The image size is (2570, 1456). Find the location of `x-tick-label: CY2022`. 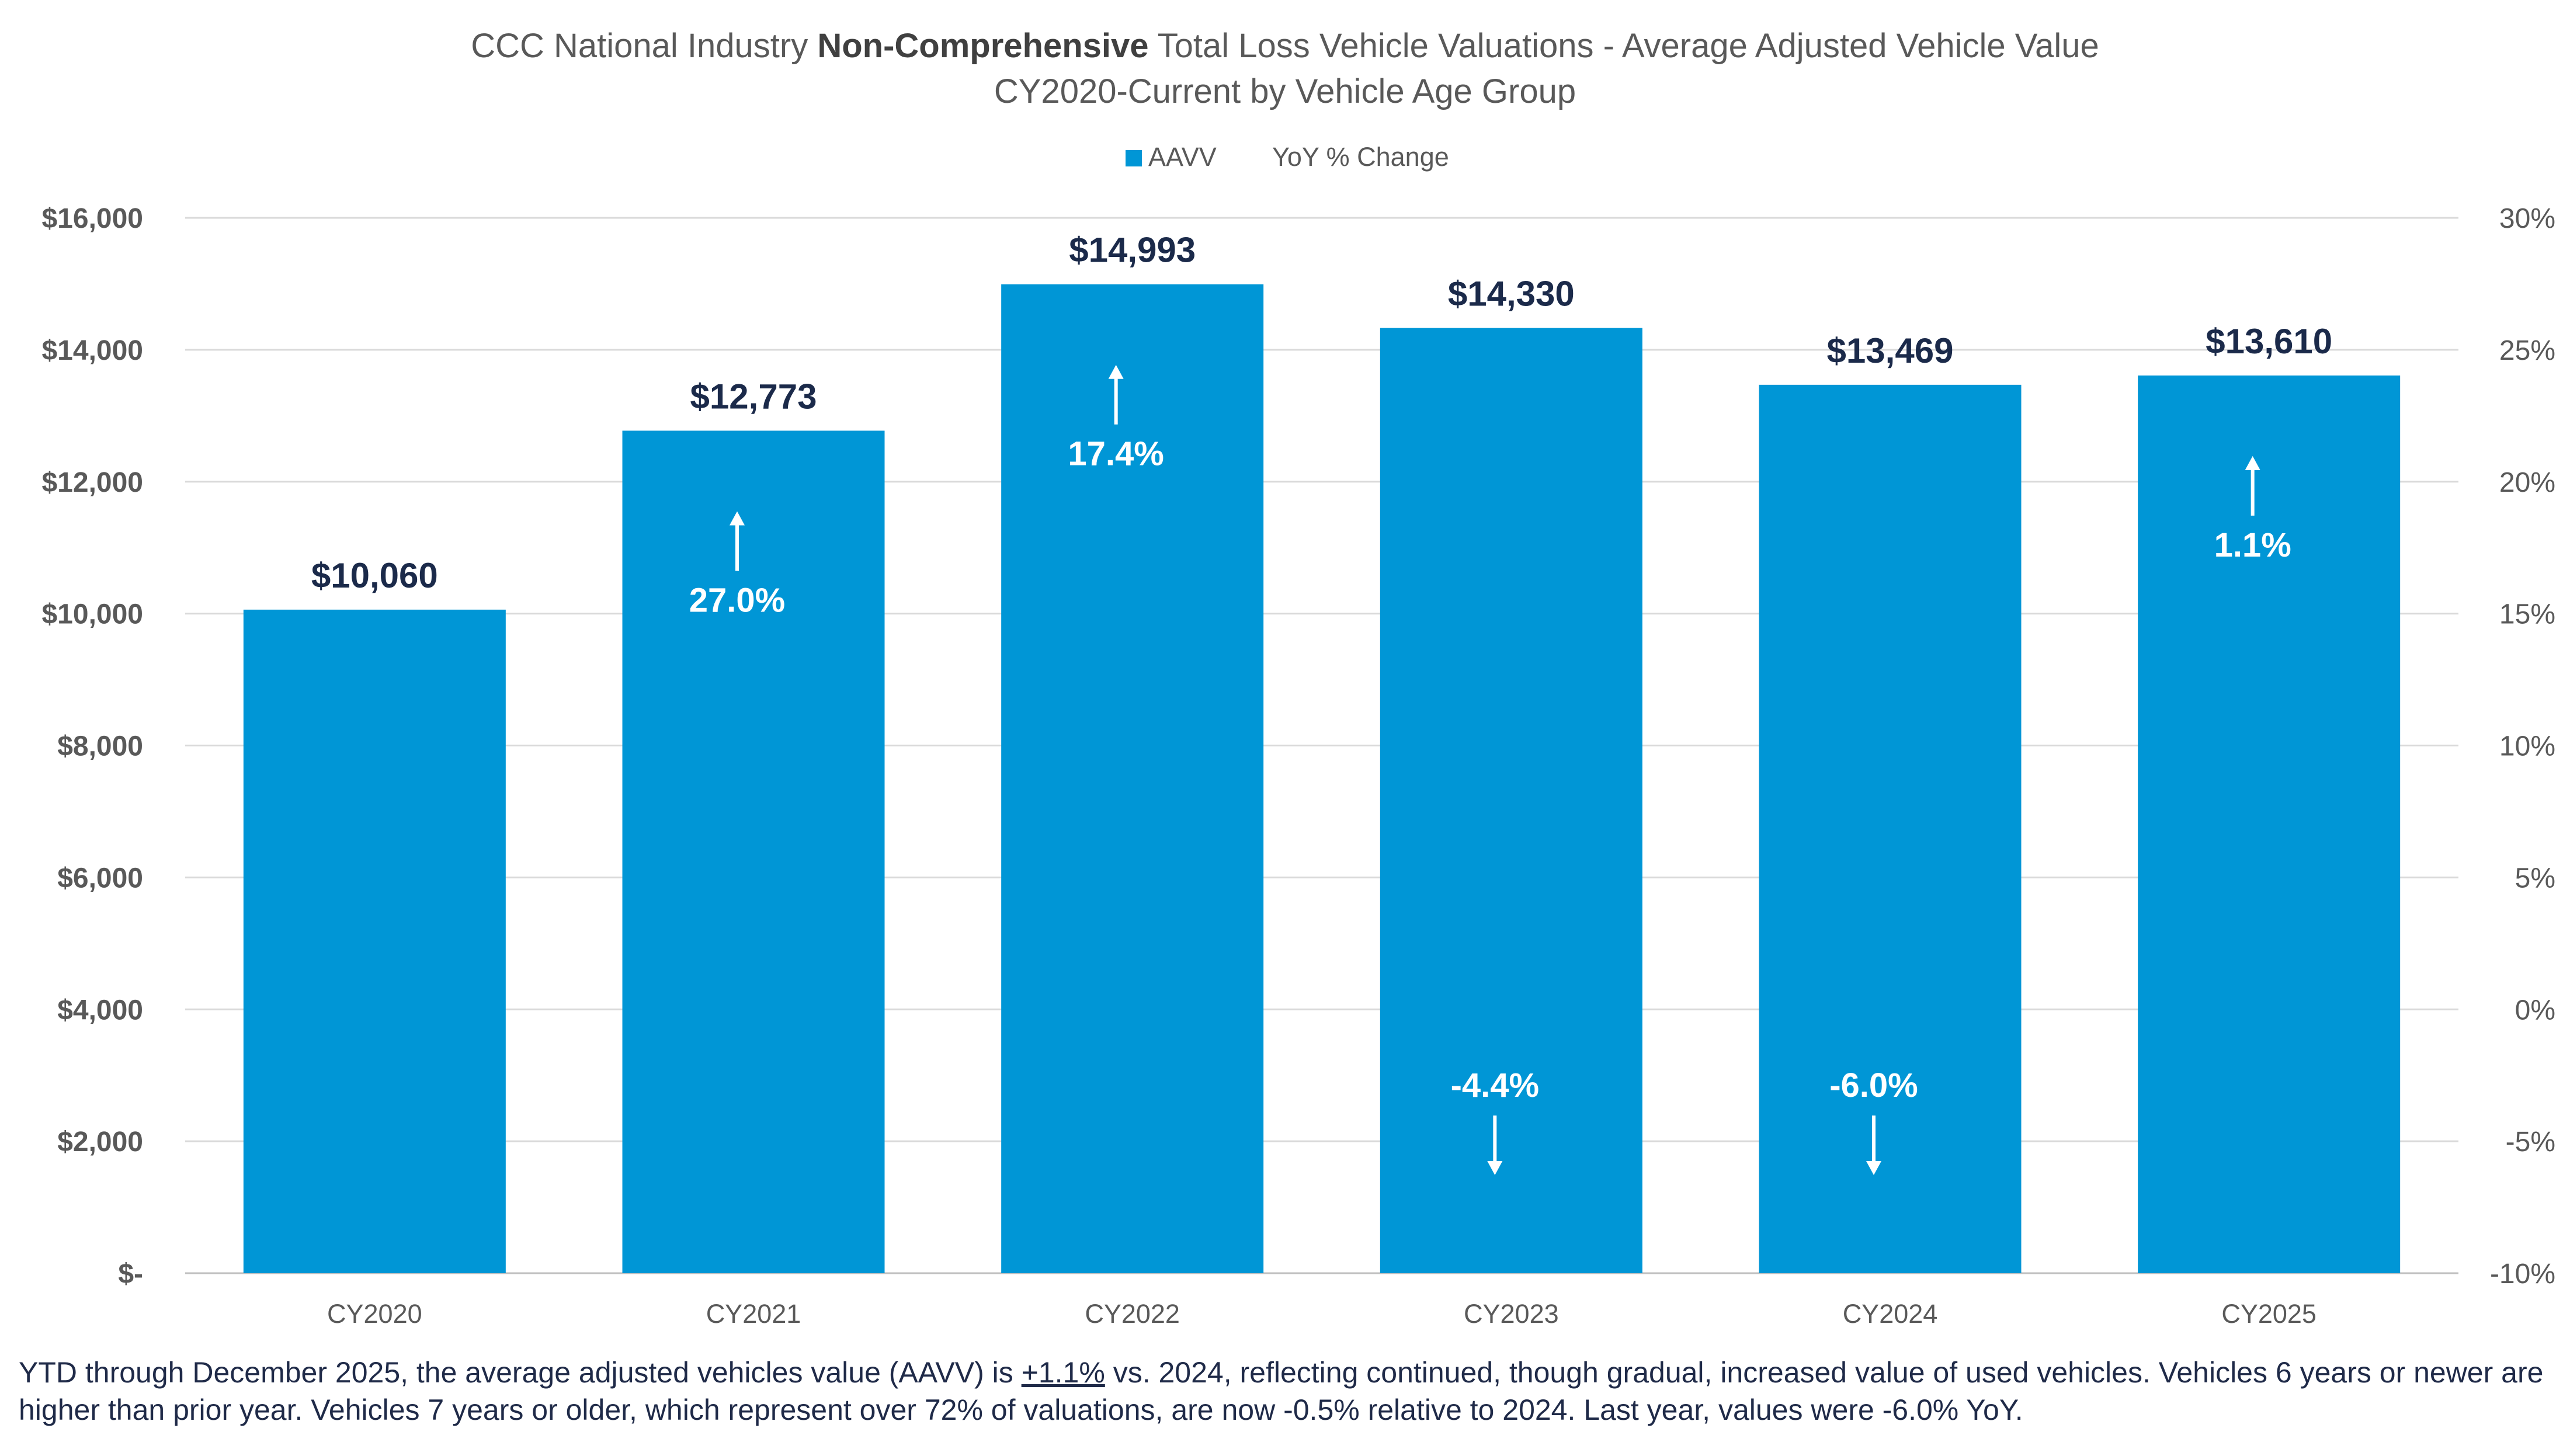

x-tick-label: CY2022 is located at coordinates (1132, 1314).